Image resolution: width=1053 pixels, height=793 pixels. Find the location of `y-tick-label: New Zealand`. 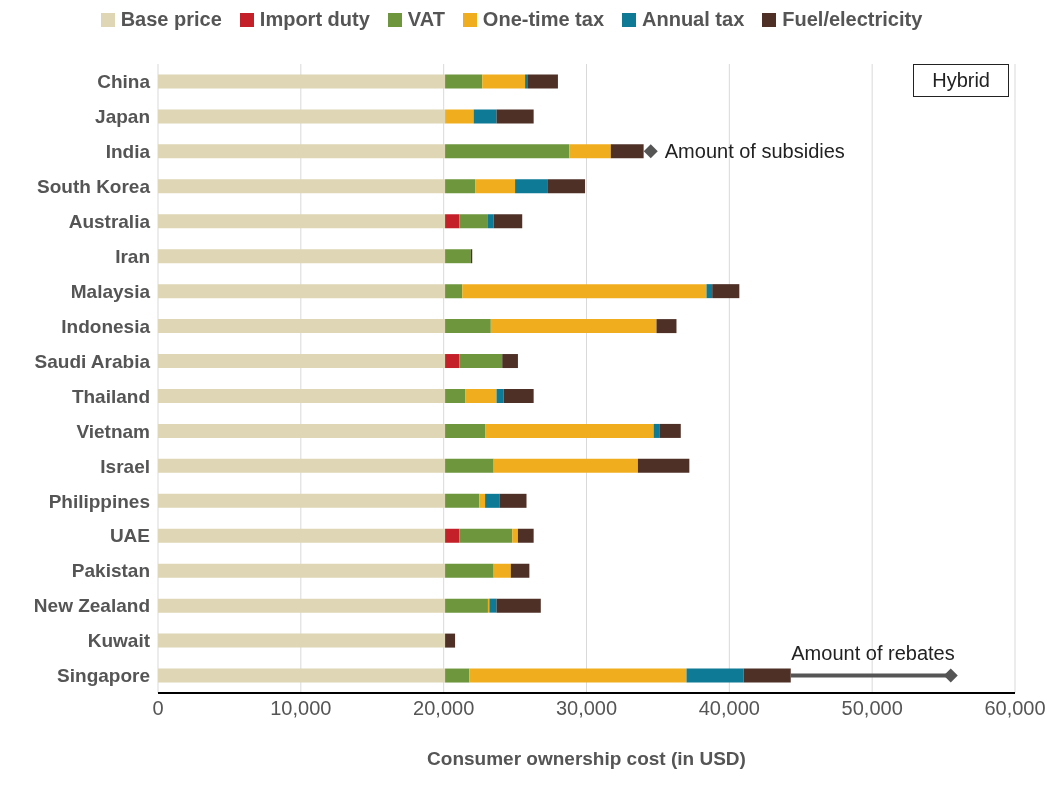

y-tick-label: New Zealand is located at coordinates (91, 606).